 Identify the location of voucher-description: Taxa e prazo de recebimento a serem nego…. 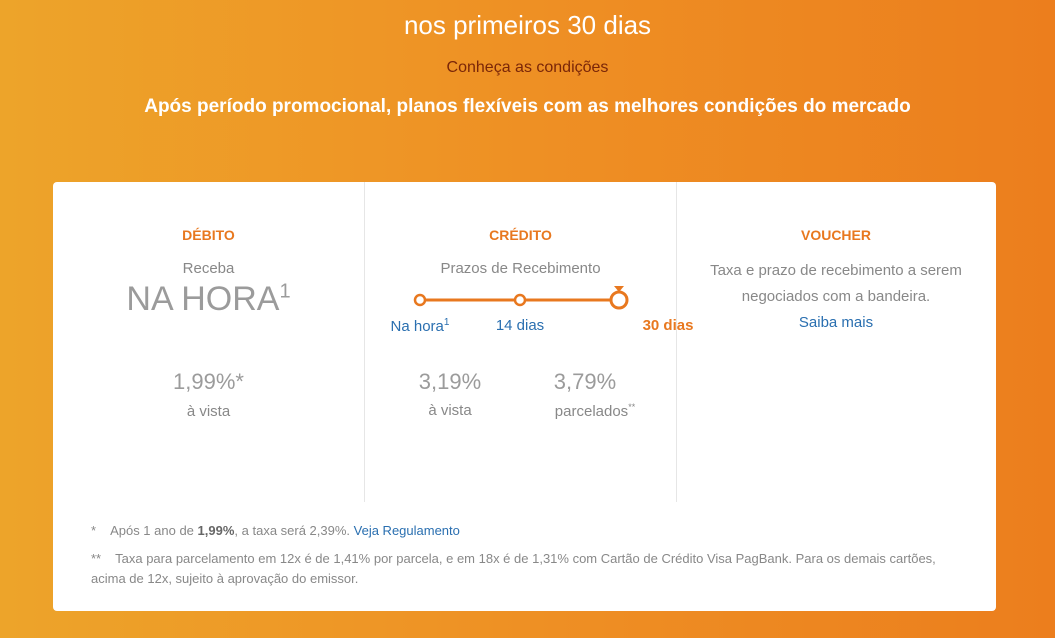
(836, 297).